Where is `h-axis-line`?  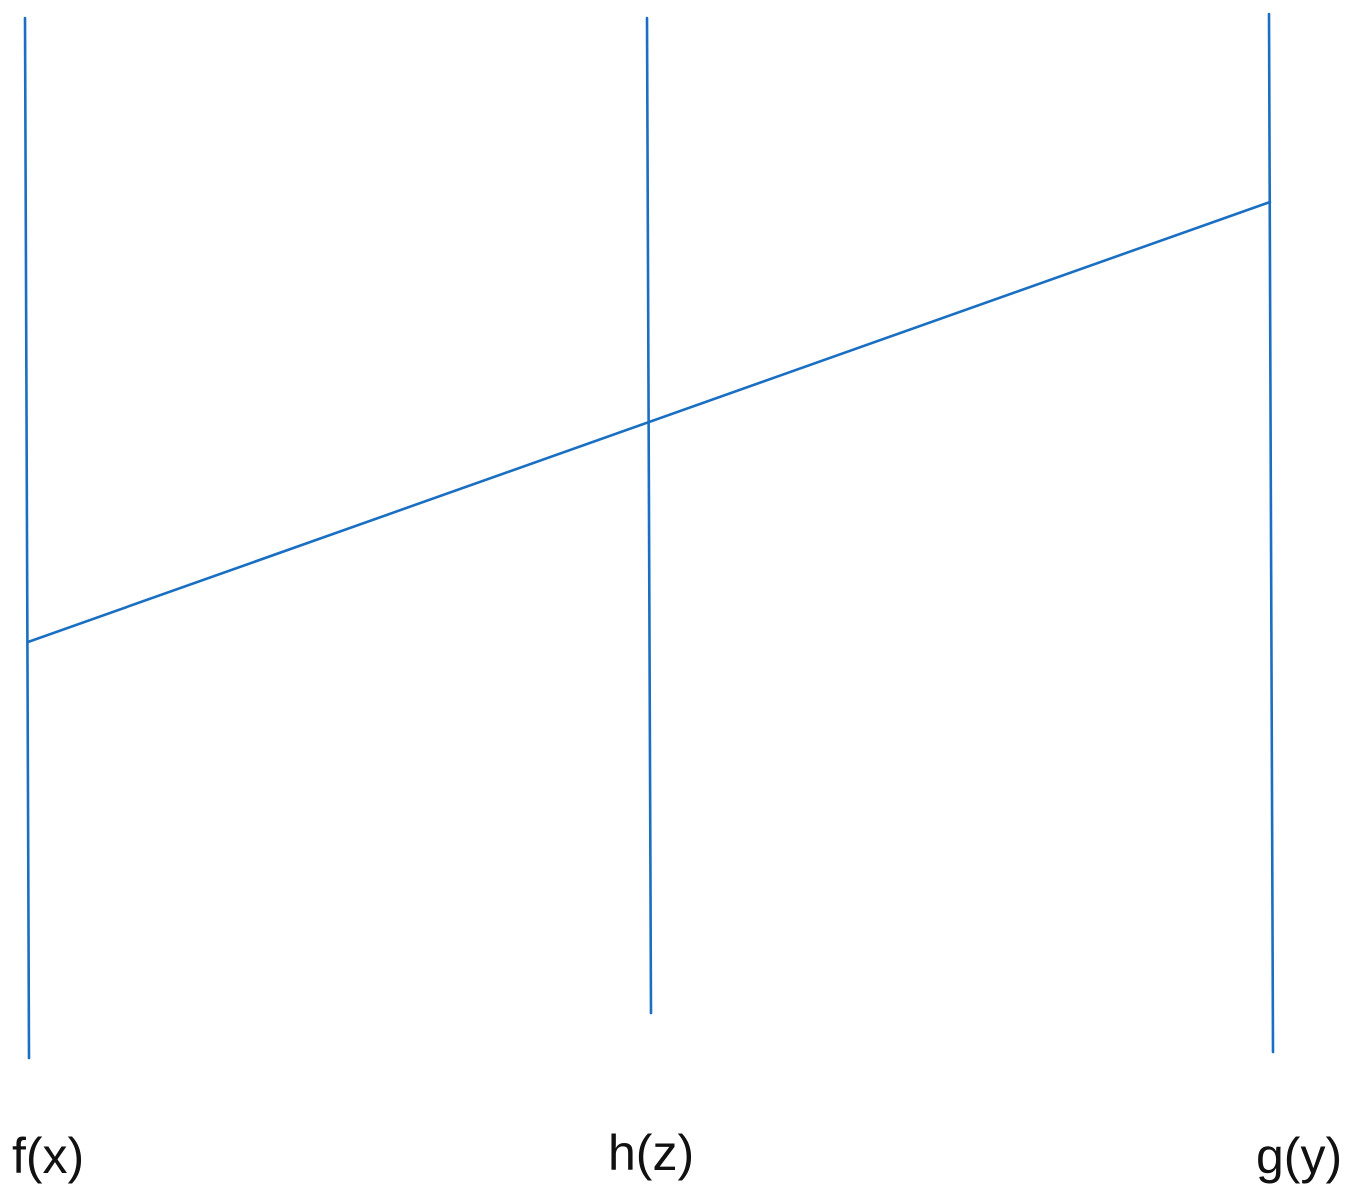 h-axis-line is located at coordinates (649, 515).